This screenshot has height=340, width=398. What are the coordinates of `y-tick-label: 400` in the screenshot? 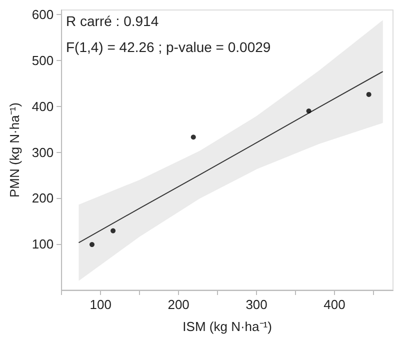 It's located at (43, 106).